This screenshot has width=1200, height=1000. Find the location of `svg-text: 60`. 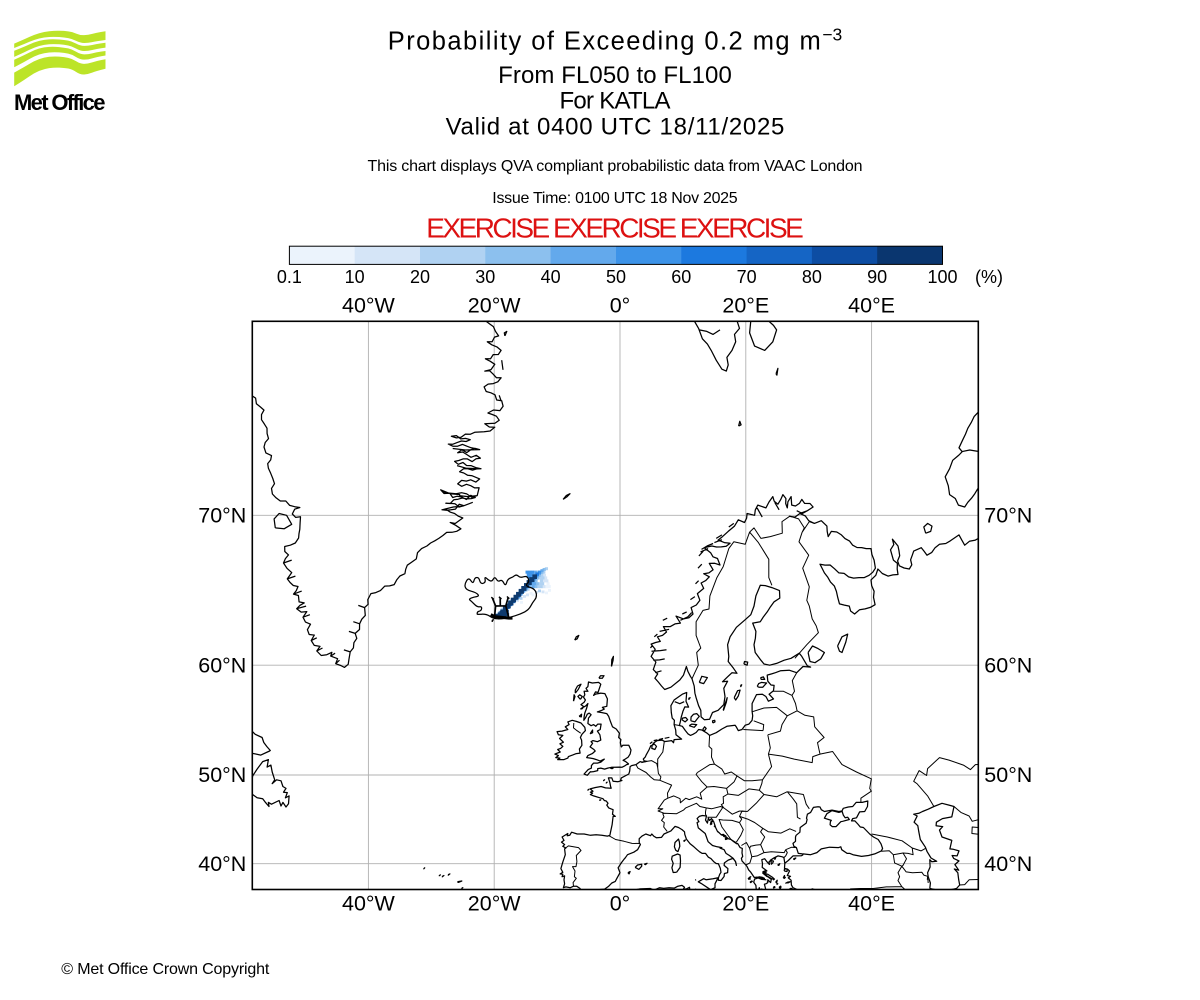

svg-text: 60 is located at coordinates (681, 277).